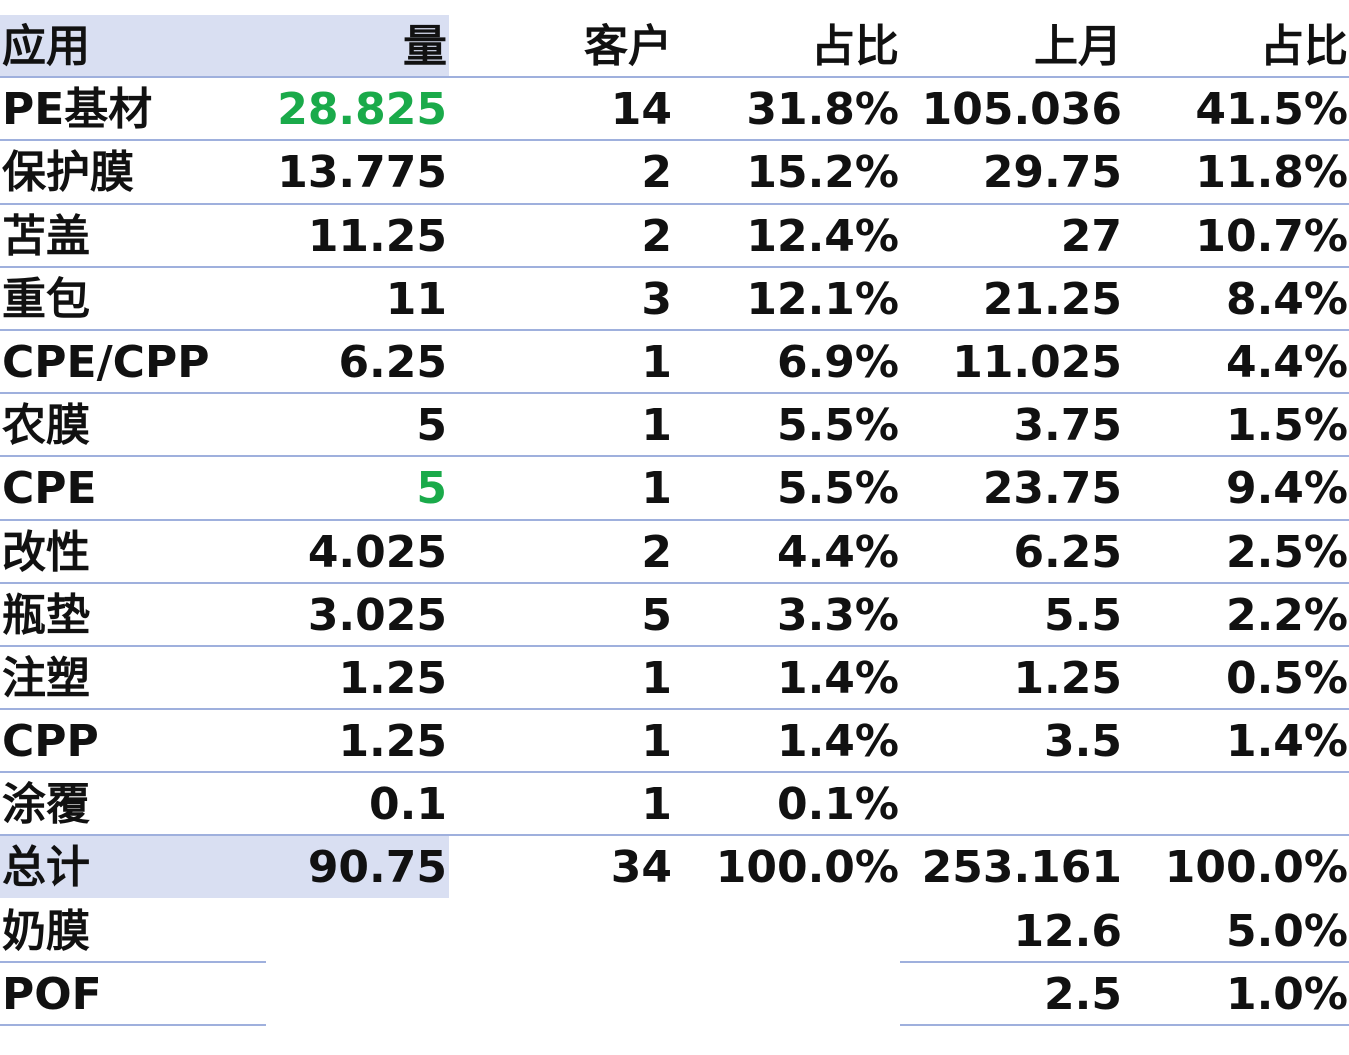 This screenshot has width=1349, height=1055. Describe the element at coordinates (1286, 931) in the screenshot. I see `cell-last-share: 5.0%` at that location.